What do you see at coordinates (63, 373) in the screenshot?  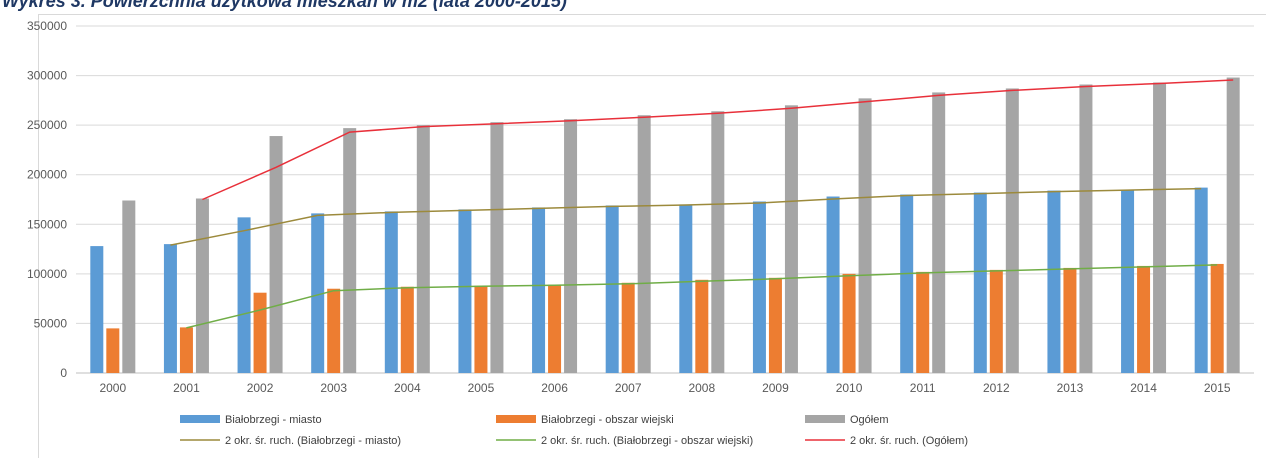 I see `y-tick-label: 0` at bounding box center [63, 373].